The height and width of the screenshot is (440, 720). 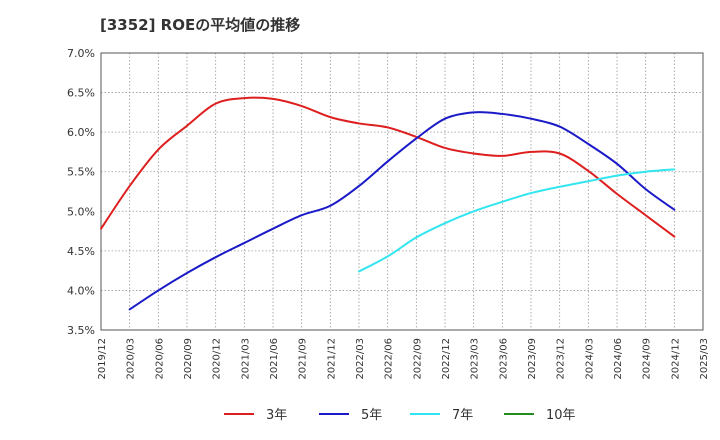 What do you see at coordinates (245, 359) in the screenshot?
I see `x-tick-label: 2021/03` at bounding box center [245, 359].